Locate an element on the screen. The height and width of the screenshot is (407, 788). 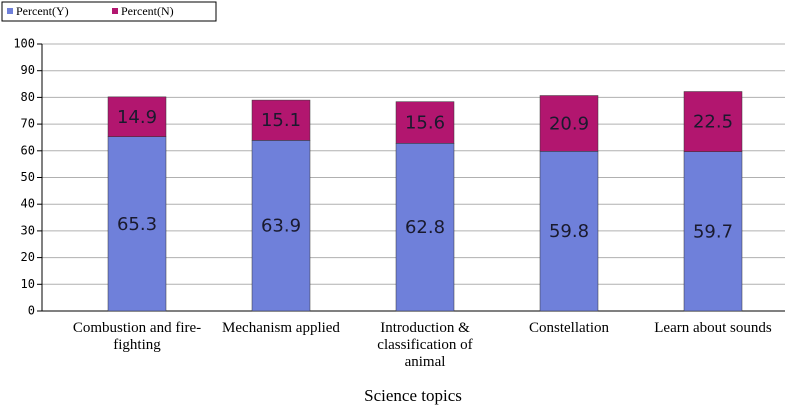
y-tick-label: 20 is located at coordinates (28, 257).